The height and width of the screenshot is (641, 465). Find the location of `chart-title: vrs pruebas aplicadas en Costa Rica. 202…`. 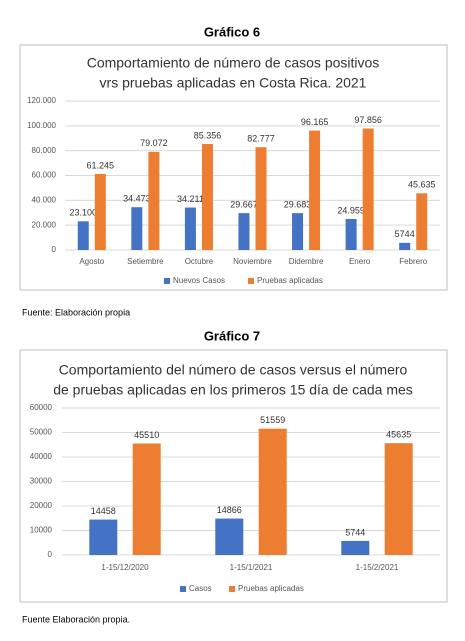

chart-title: vrs pruebas aplicadas en Costa Rica. 202… is located at coordinates (233, 83).